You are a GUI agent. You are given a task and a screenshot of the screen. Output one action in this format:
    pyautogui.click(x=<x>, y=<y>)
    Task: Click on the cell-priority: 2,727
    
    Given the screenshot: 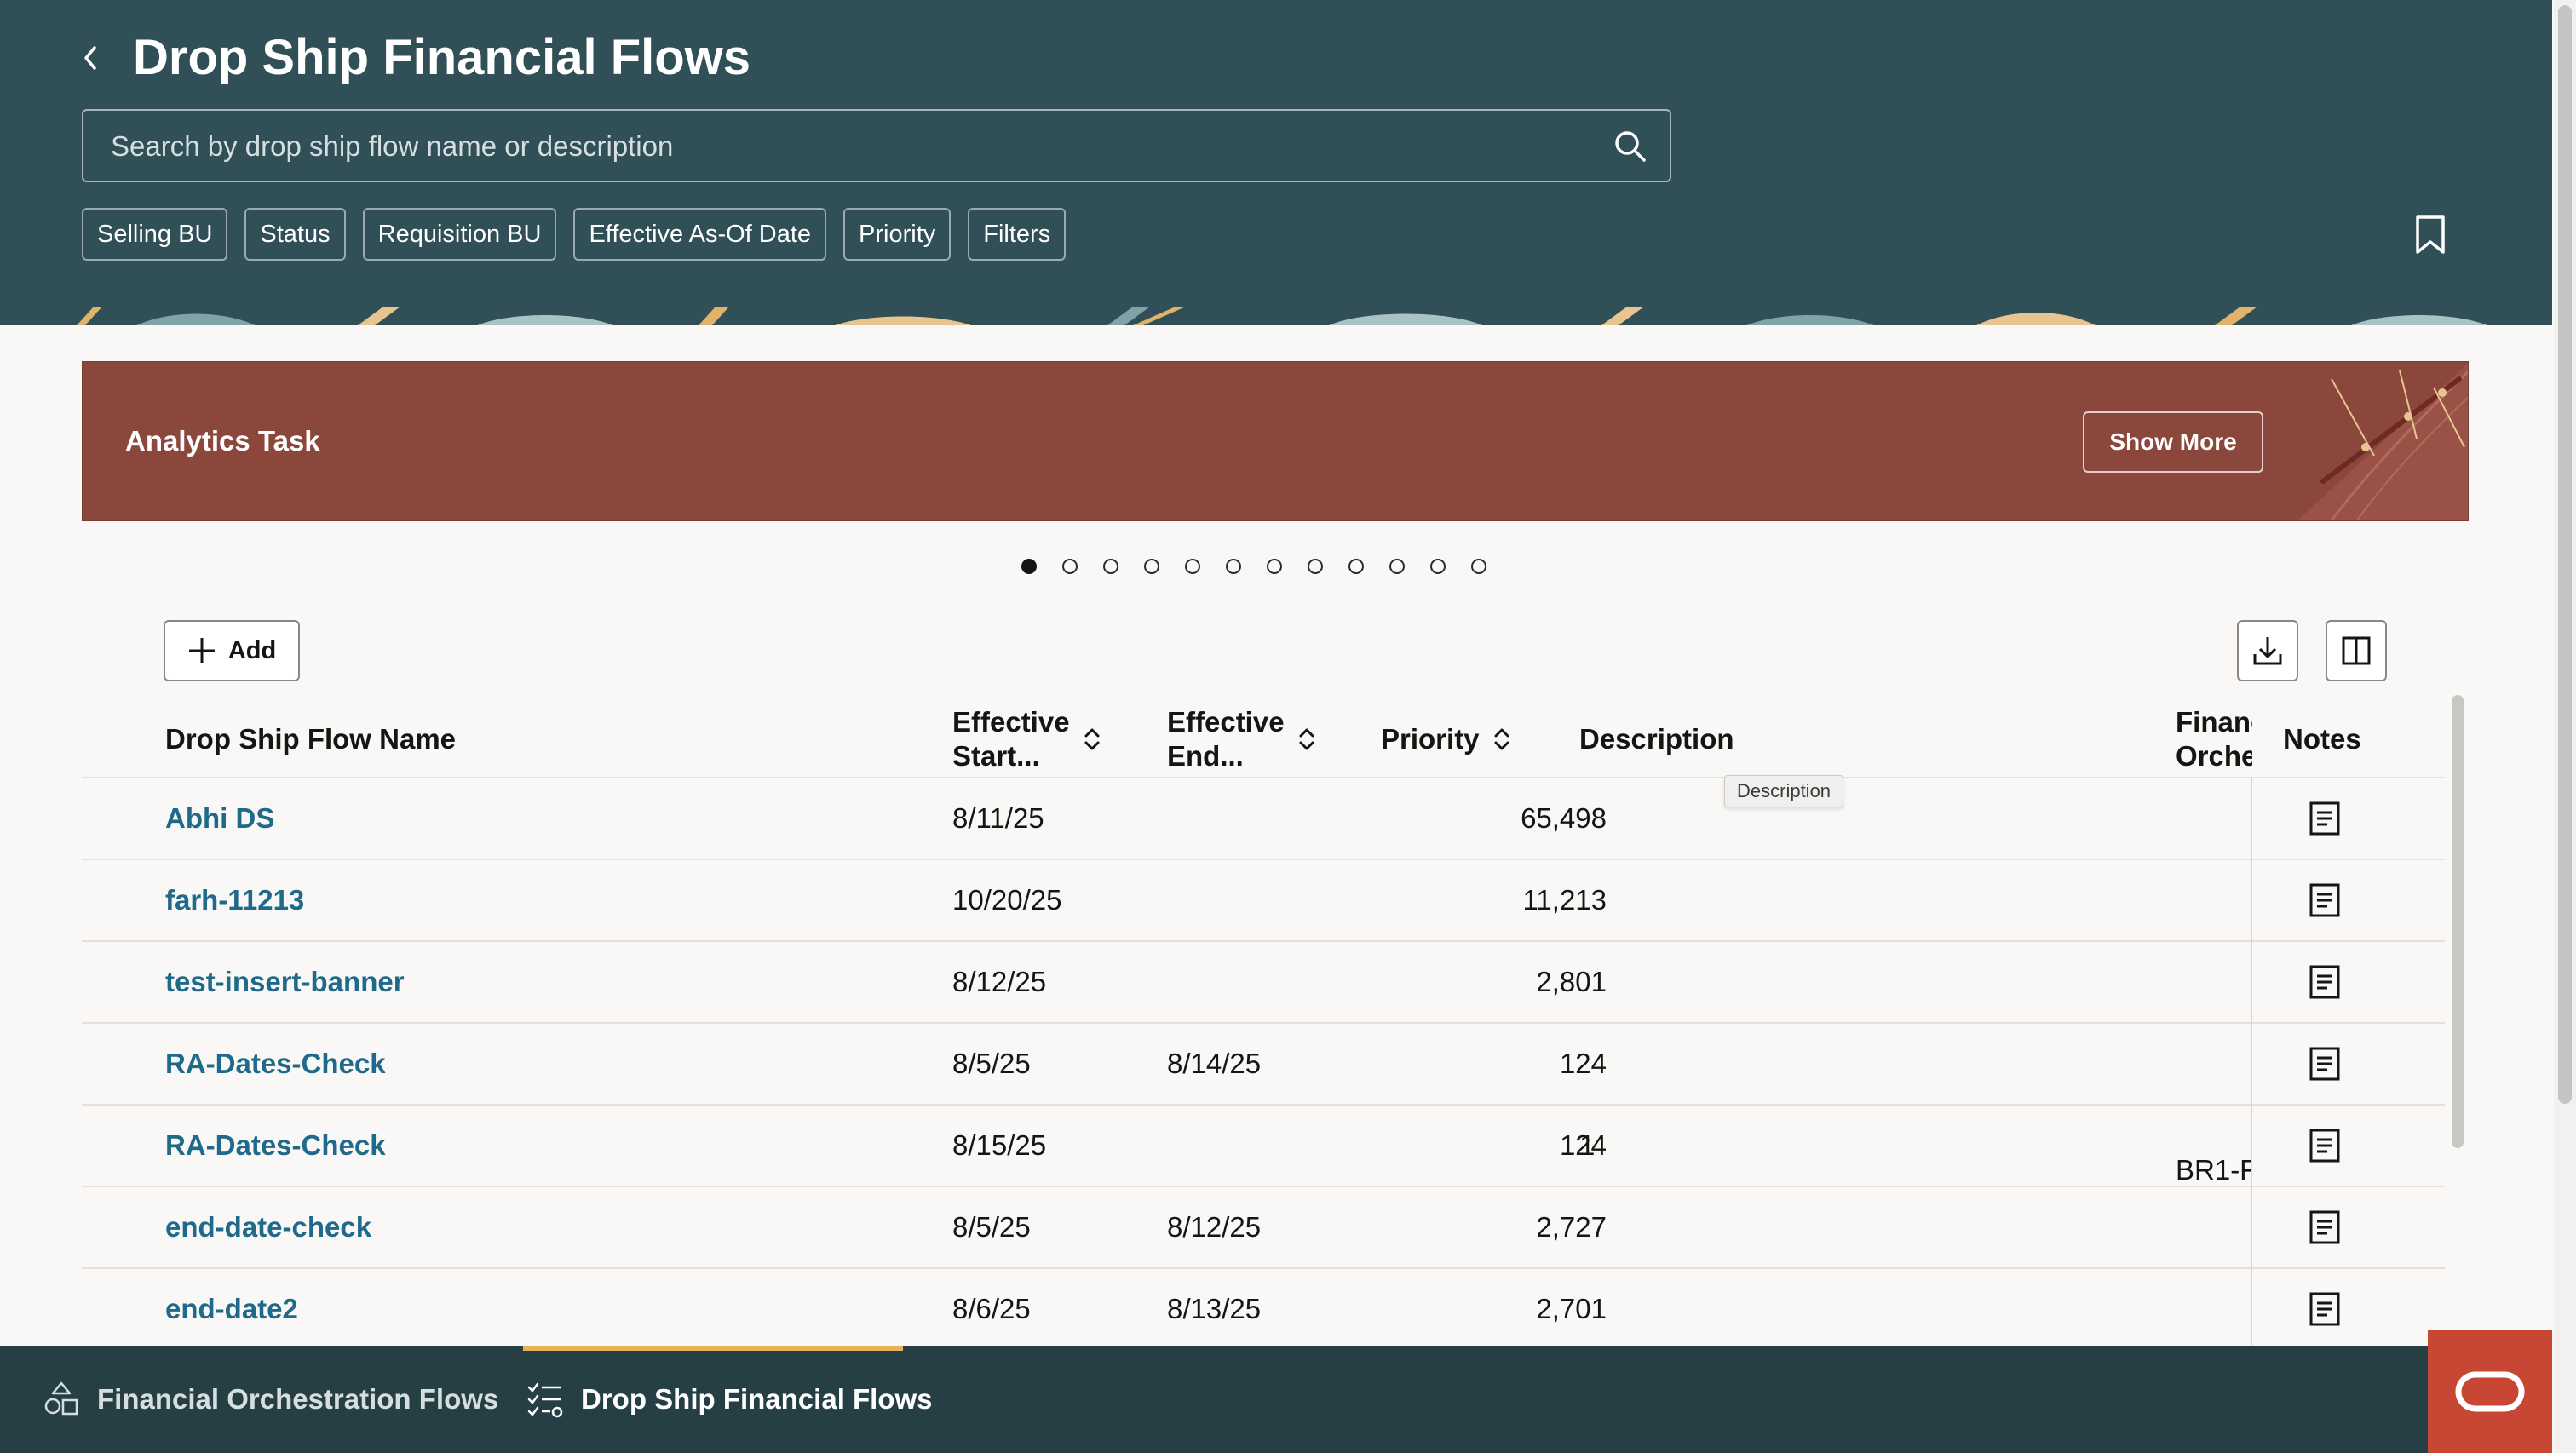 What is the action you would take?
    pyautogui.click(x=1572, y=1227)
    